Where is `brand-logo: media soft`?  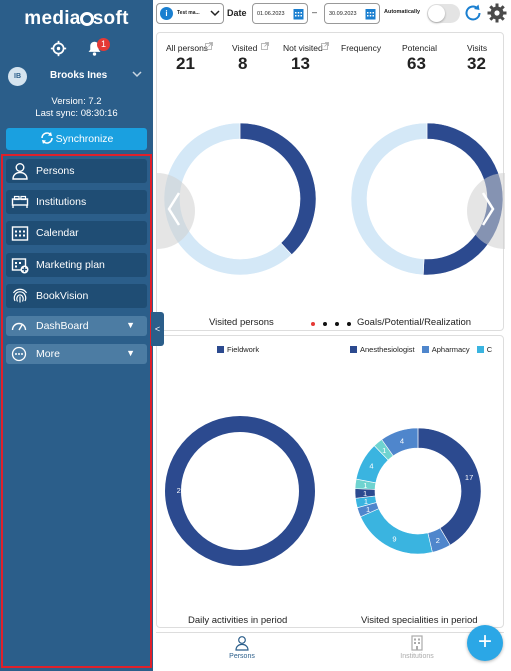
brand-logo: media soft is located at coordinates (76, 18).